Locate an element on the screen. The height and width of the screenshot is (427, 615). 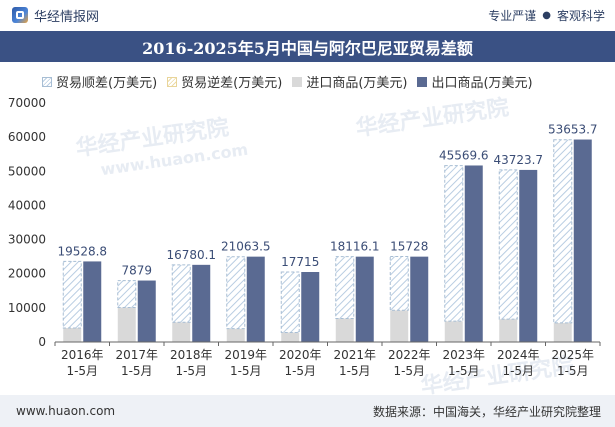
chart-title: 2016-2025年5月中国与阿尔巴尼亚贸易差额 is located at coordinates (307, 48).